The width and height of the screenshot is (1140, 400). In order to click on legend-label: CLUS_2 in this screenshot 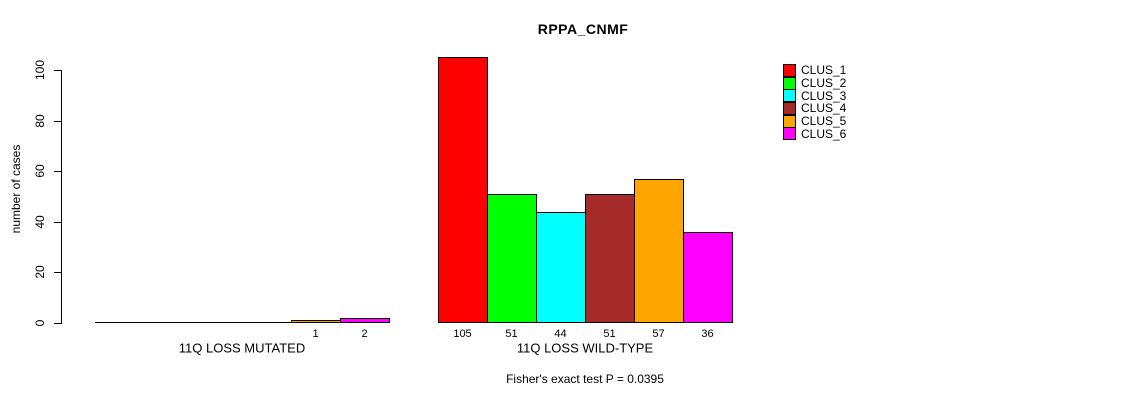, I will do `click(824, 83)`.